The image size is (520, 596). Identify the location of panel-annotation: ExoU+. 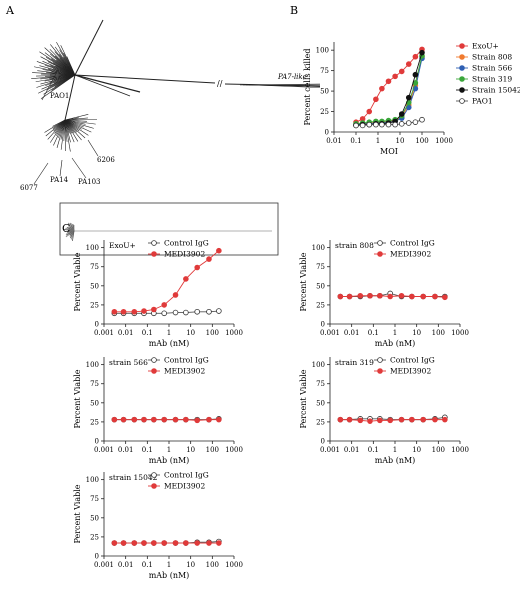
(122, 245).